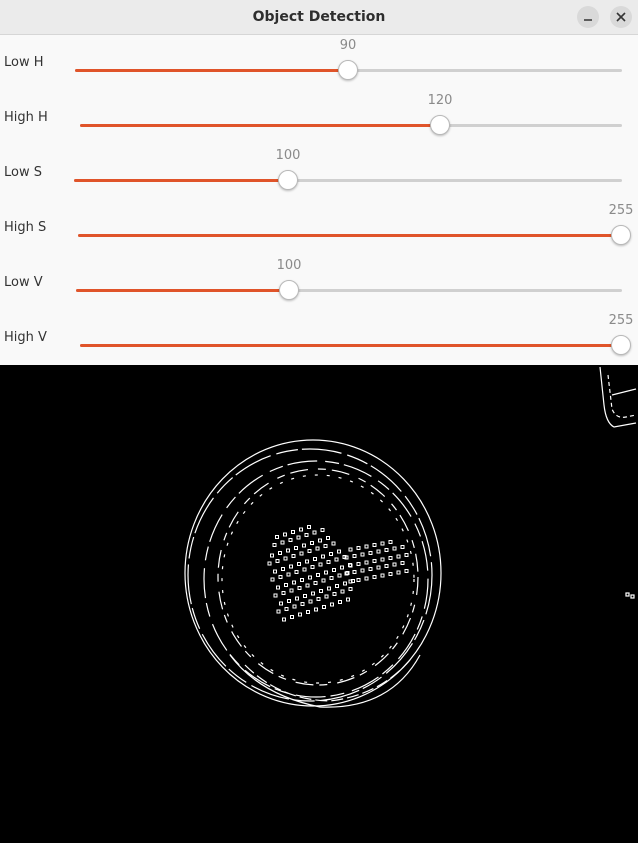 This screenshot has width=638, height=843. I want to click on slider-label-low-v: Low V, so click(23, 282).